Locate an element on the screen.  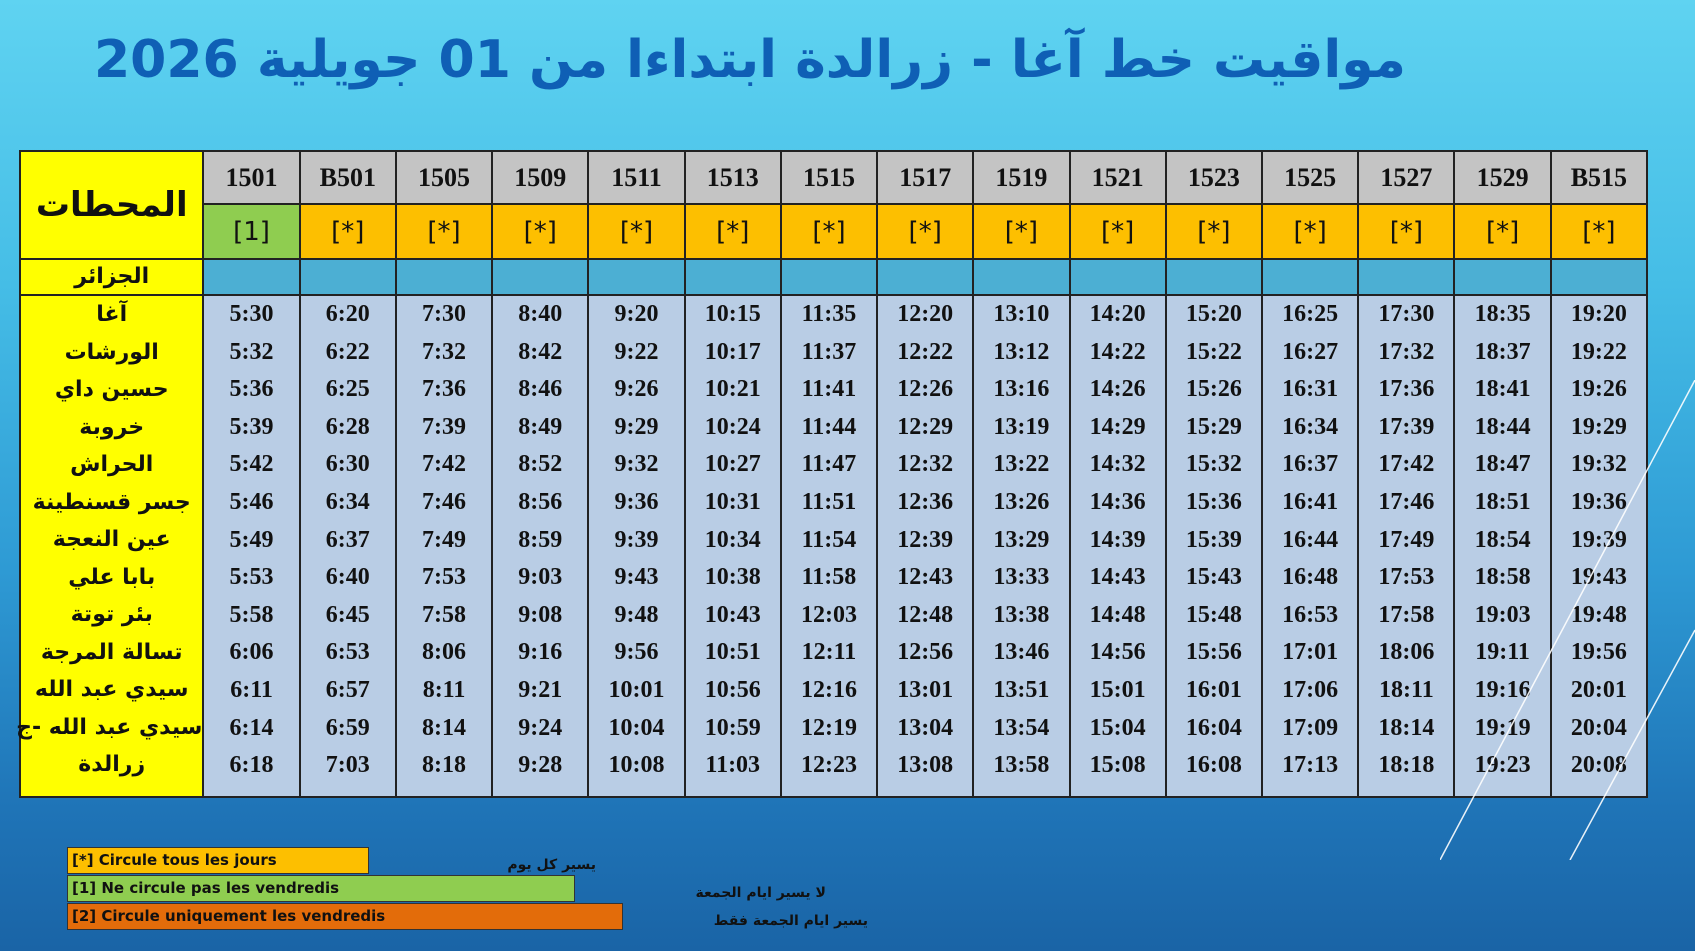
train-number-1501: 1501 is located at coordinates (251, 177).